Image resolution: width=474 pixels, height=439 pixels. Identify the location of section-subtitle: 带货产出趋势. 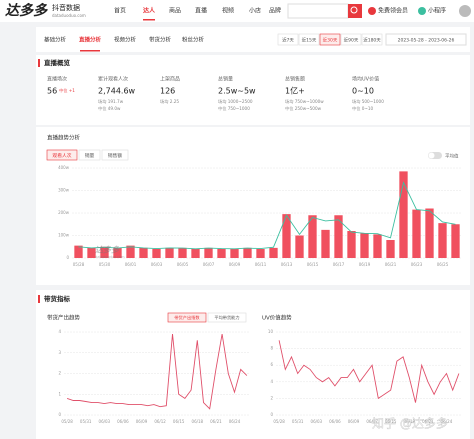
(64, 318).